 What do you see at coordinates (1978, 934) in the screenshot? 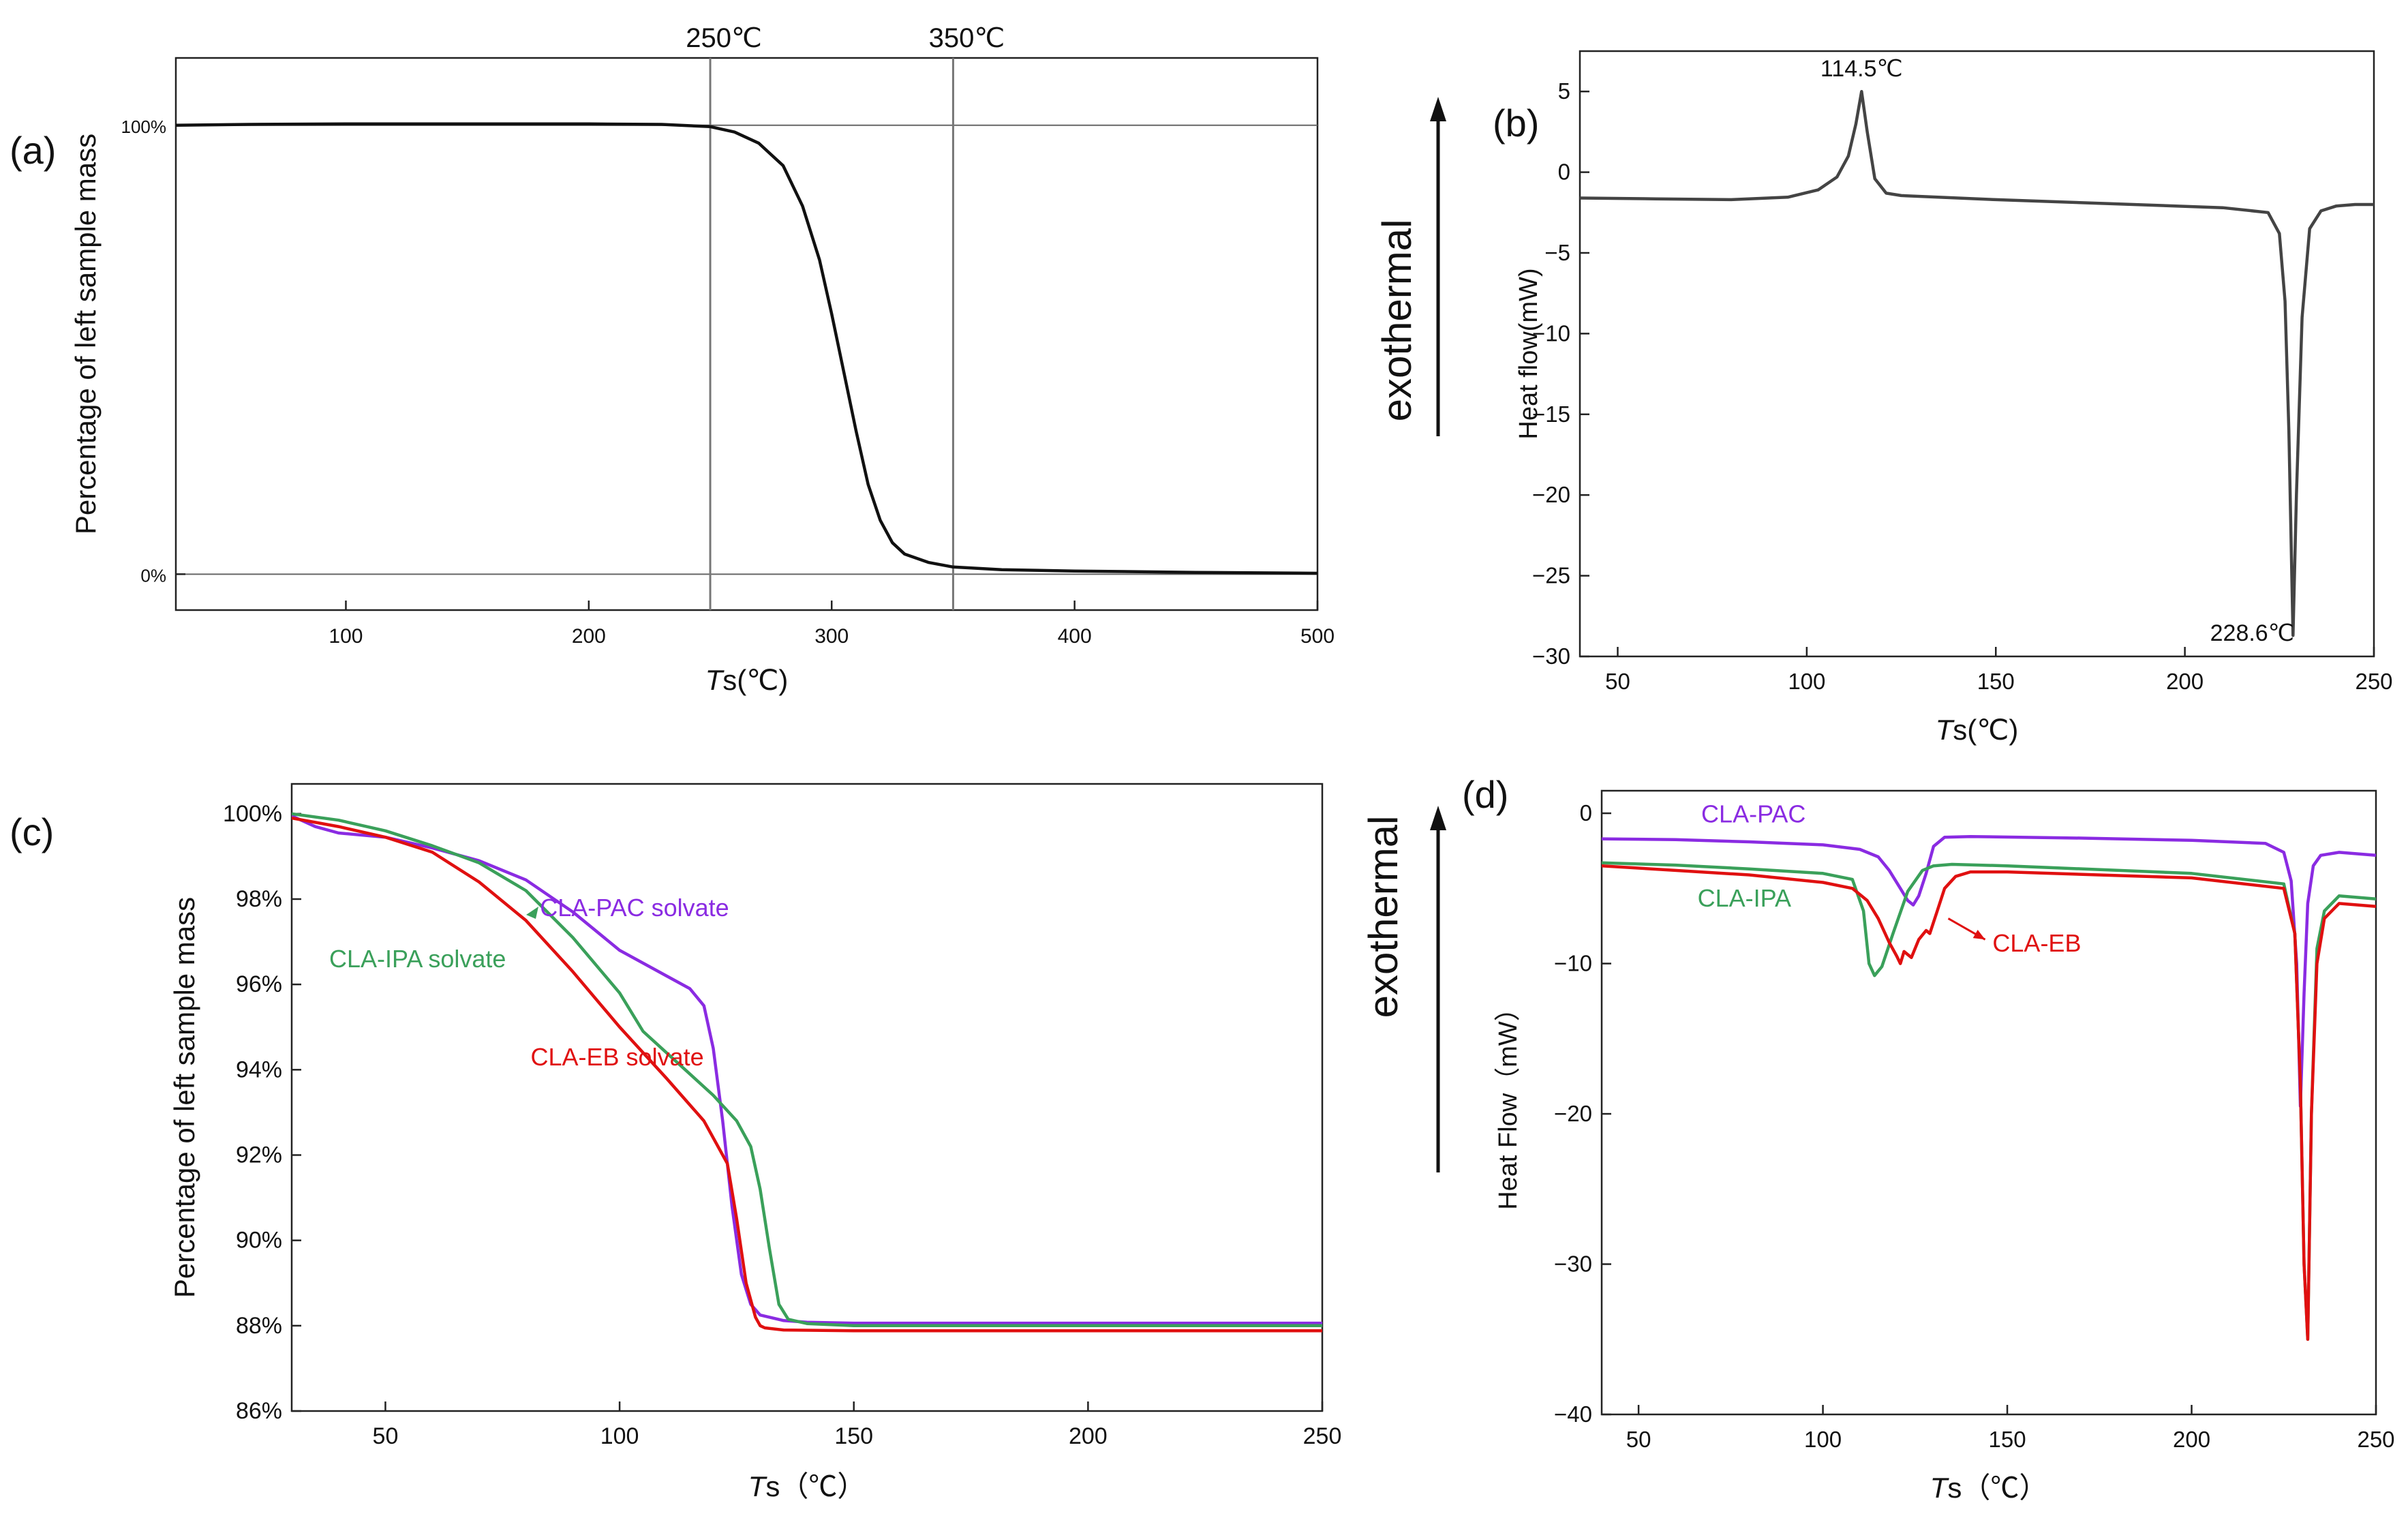
I see `label-pointer-arrowhead` at bounding box center [1978, 934].